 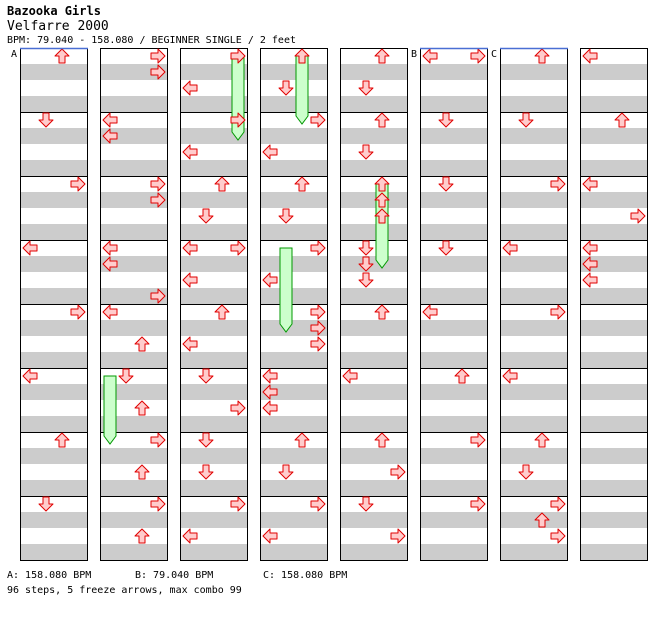 What do you see at coordinates (58, 26) in the screenshot?
I see `song-title: Velfarre 2000` at bounding box center [58, 26].